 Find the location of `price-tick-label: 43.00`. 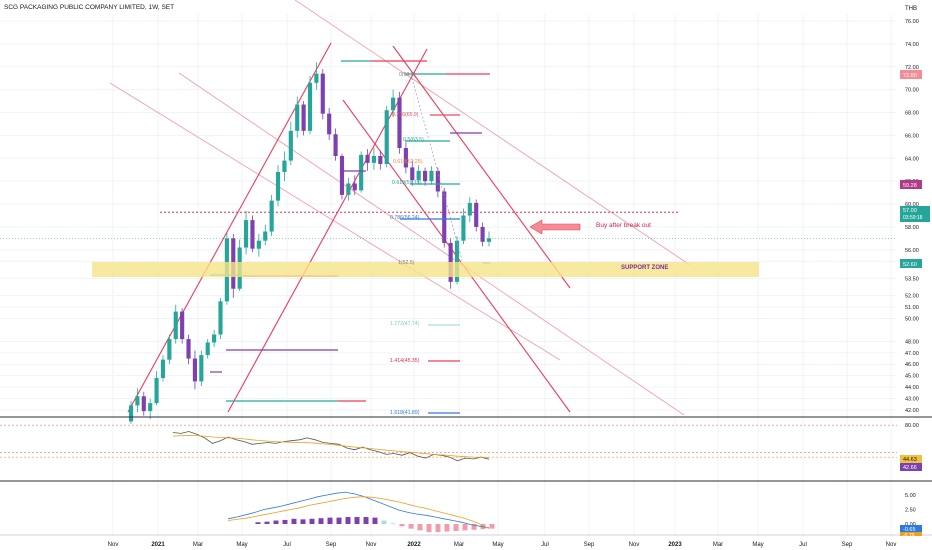

price-tick-label: 43.00 is located at coordinates (912, 400).